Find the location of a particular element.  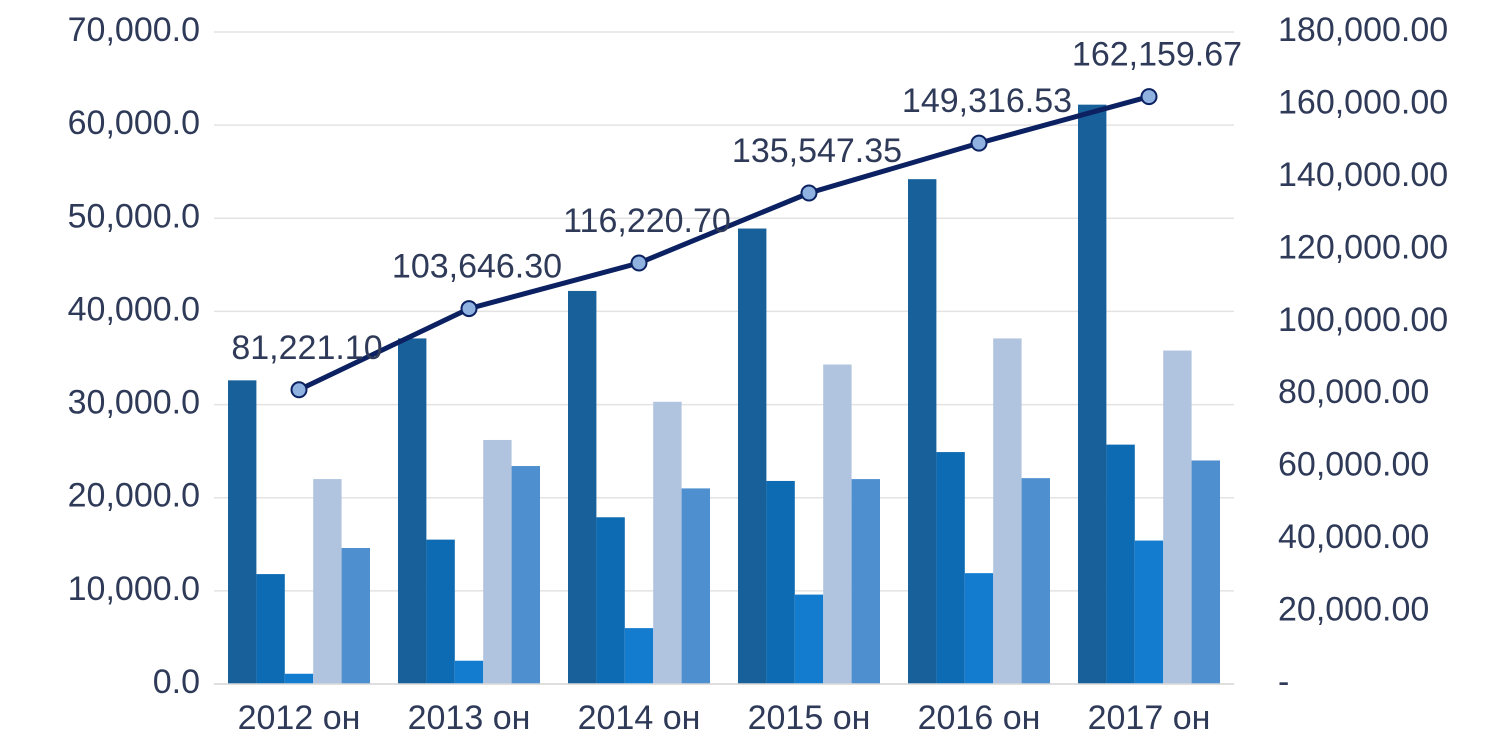

data-label: 162,159.67 is located at coordinates (1157, 55).